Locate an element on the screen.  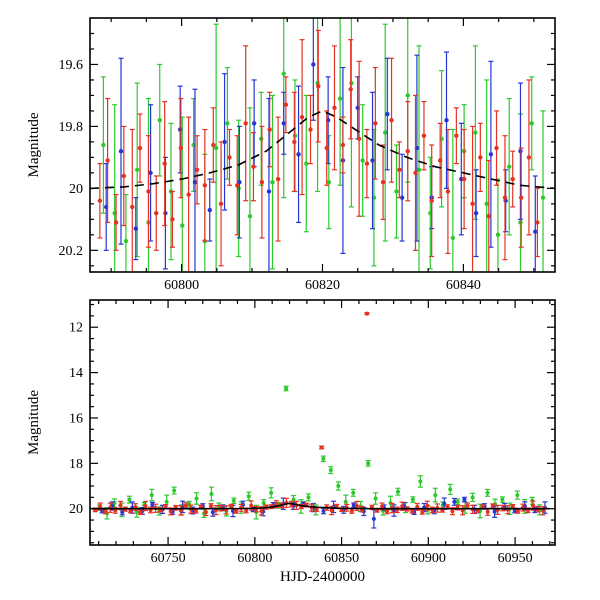
zoom-panel-x-tick-label: 60820 is located at coordinates (322, 285).